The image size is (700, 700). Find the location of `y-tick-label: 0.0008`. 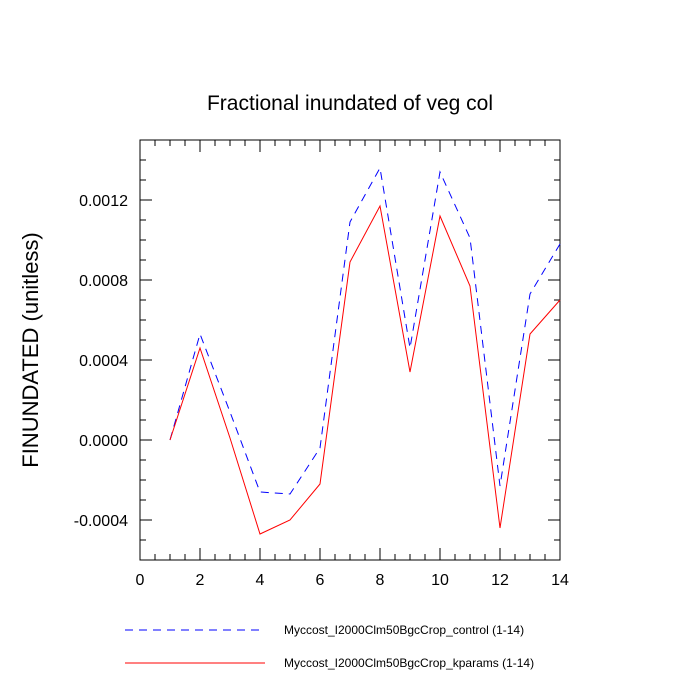

y-tick-label: 0.0008 is located at coordinates (103, 281).